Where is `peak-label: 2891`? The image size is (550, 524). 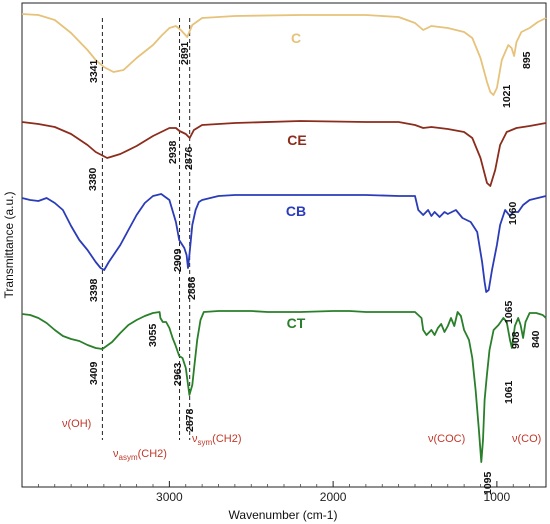 peak-label: 2891 is located at coordinates (185, 53).